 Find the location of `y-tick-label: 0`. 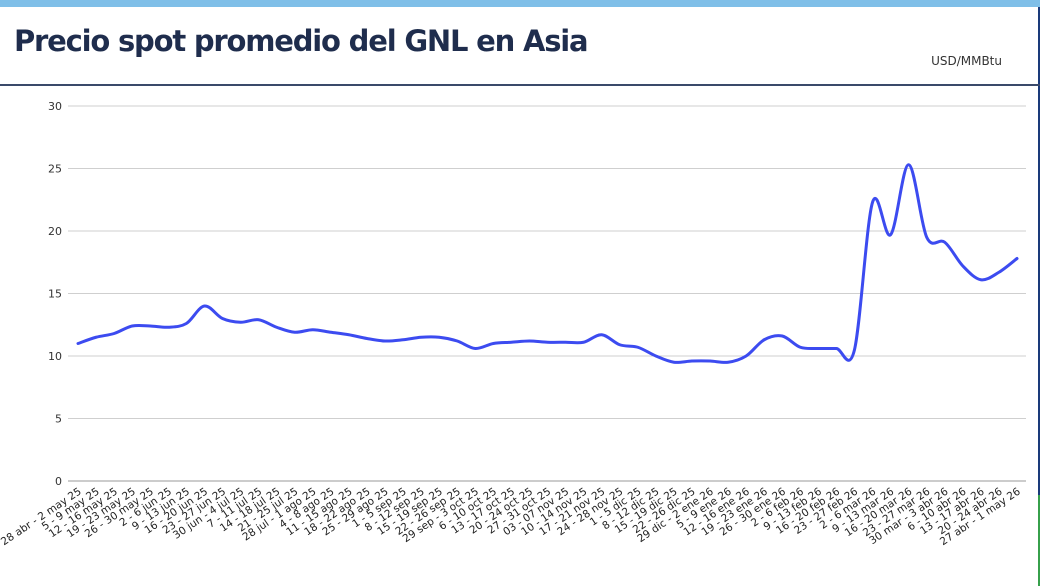

y-tick-label: 0 is located at coordinates (58, 481).